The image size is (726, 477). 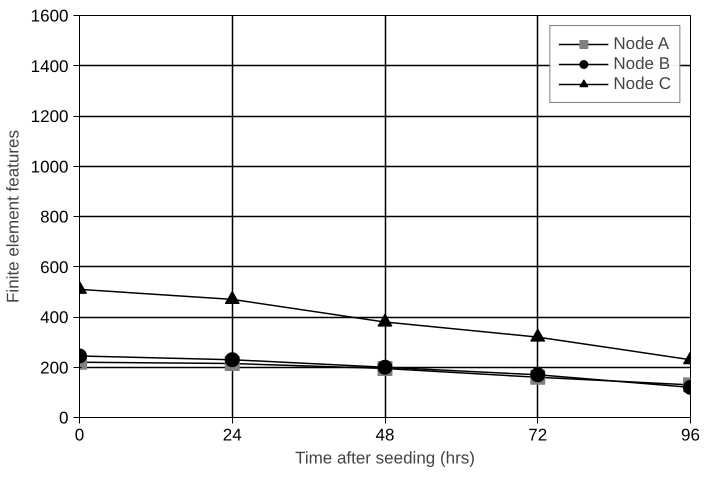 I want to click on legend-label: Node C, so click(x=642, y=84).